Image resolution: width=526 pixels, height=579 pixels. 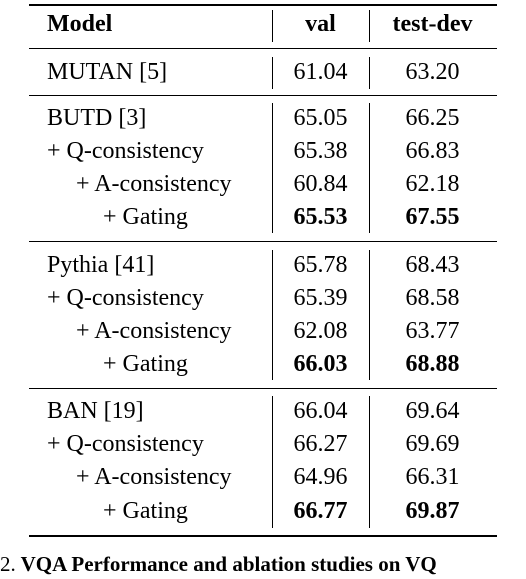 What do you see at coordinates (263, 48) in the screenshot?
I see `header-rule` at bounding box center [263, 48].